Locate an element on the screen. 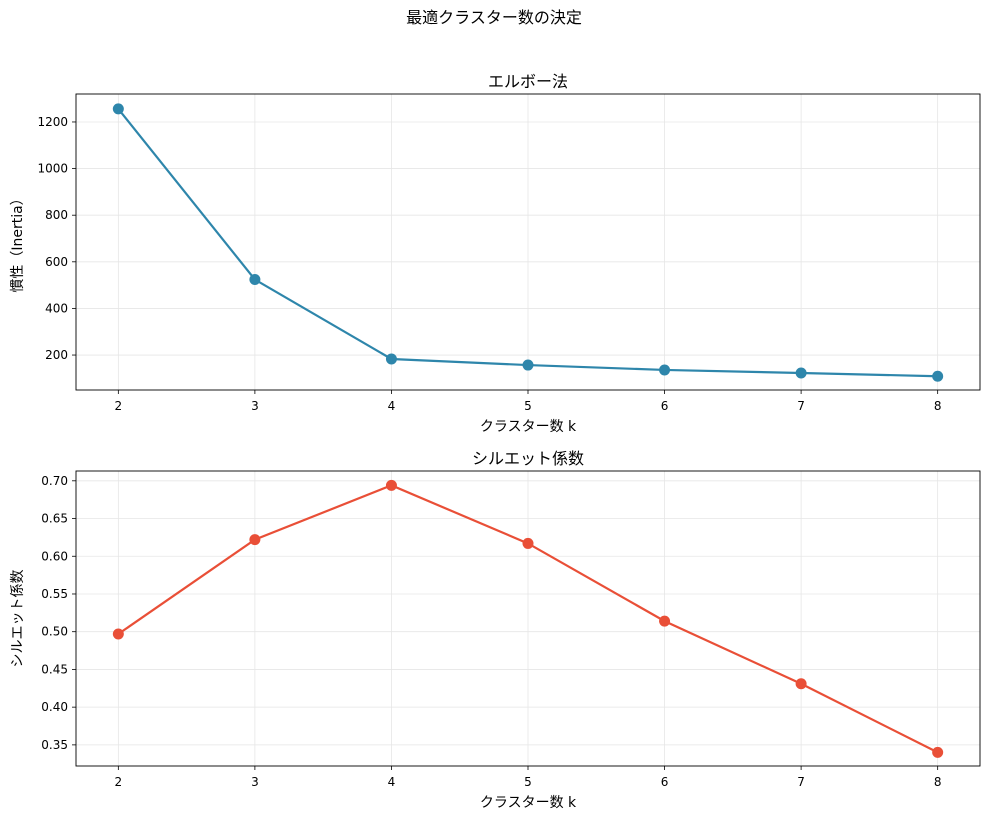 Image resolution: width=989 pixels, height=820 pixels. y-tick-label: 0.65 is located at coordinates (54, 519).